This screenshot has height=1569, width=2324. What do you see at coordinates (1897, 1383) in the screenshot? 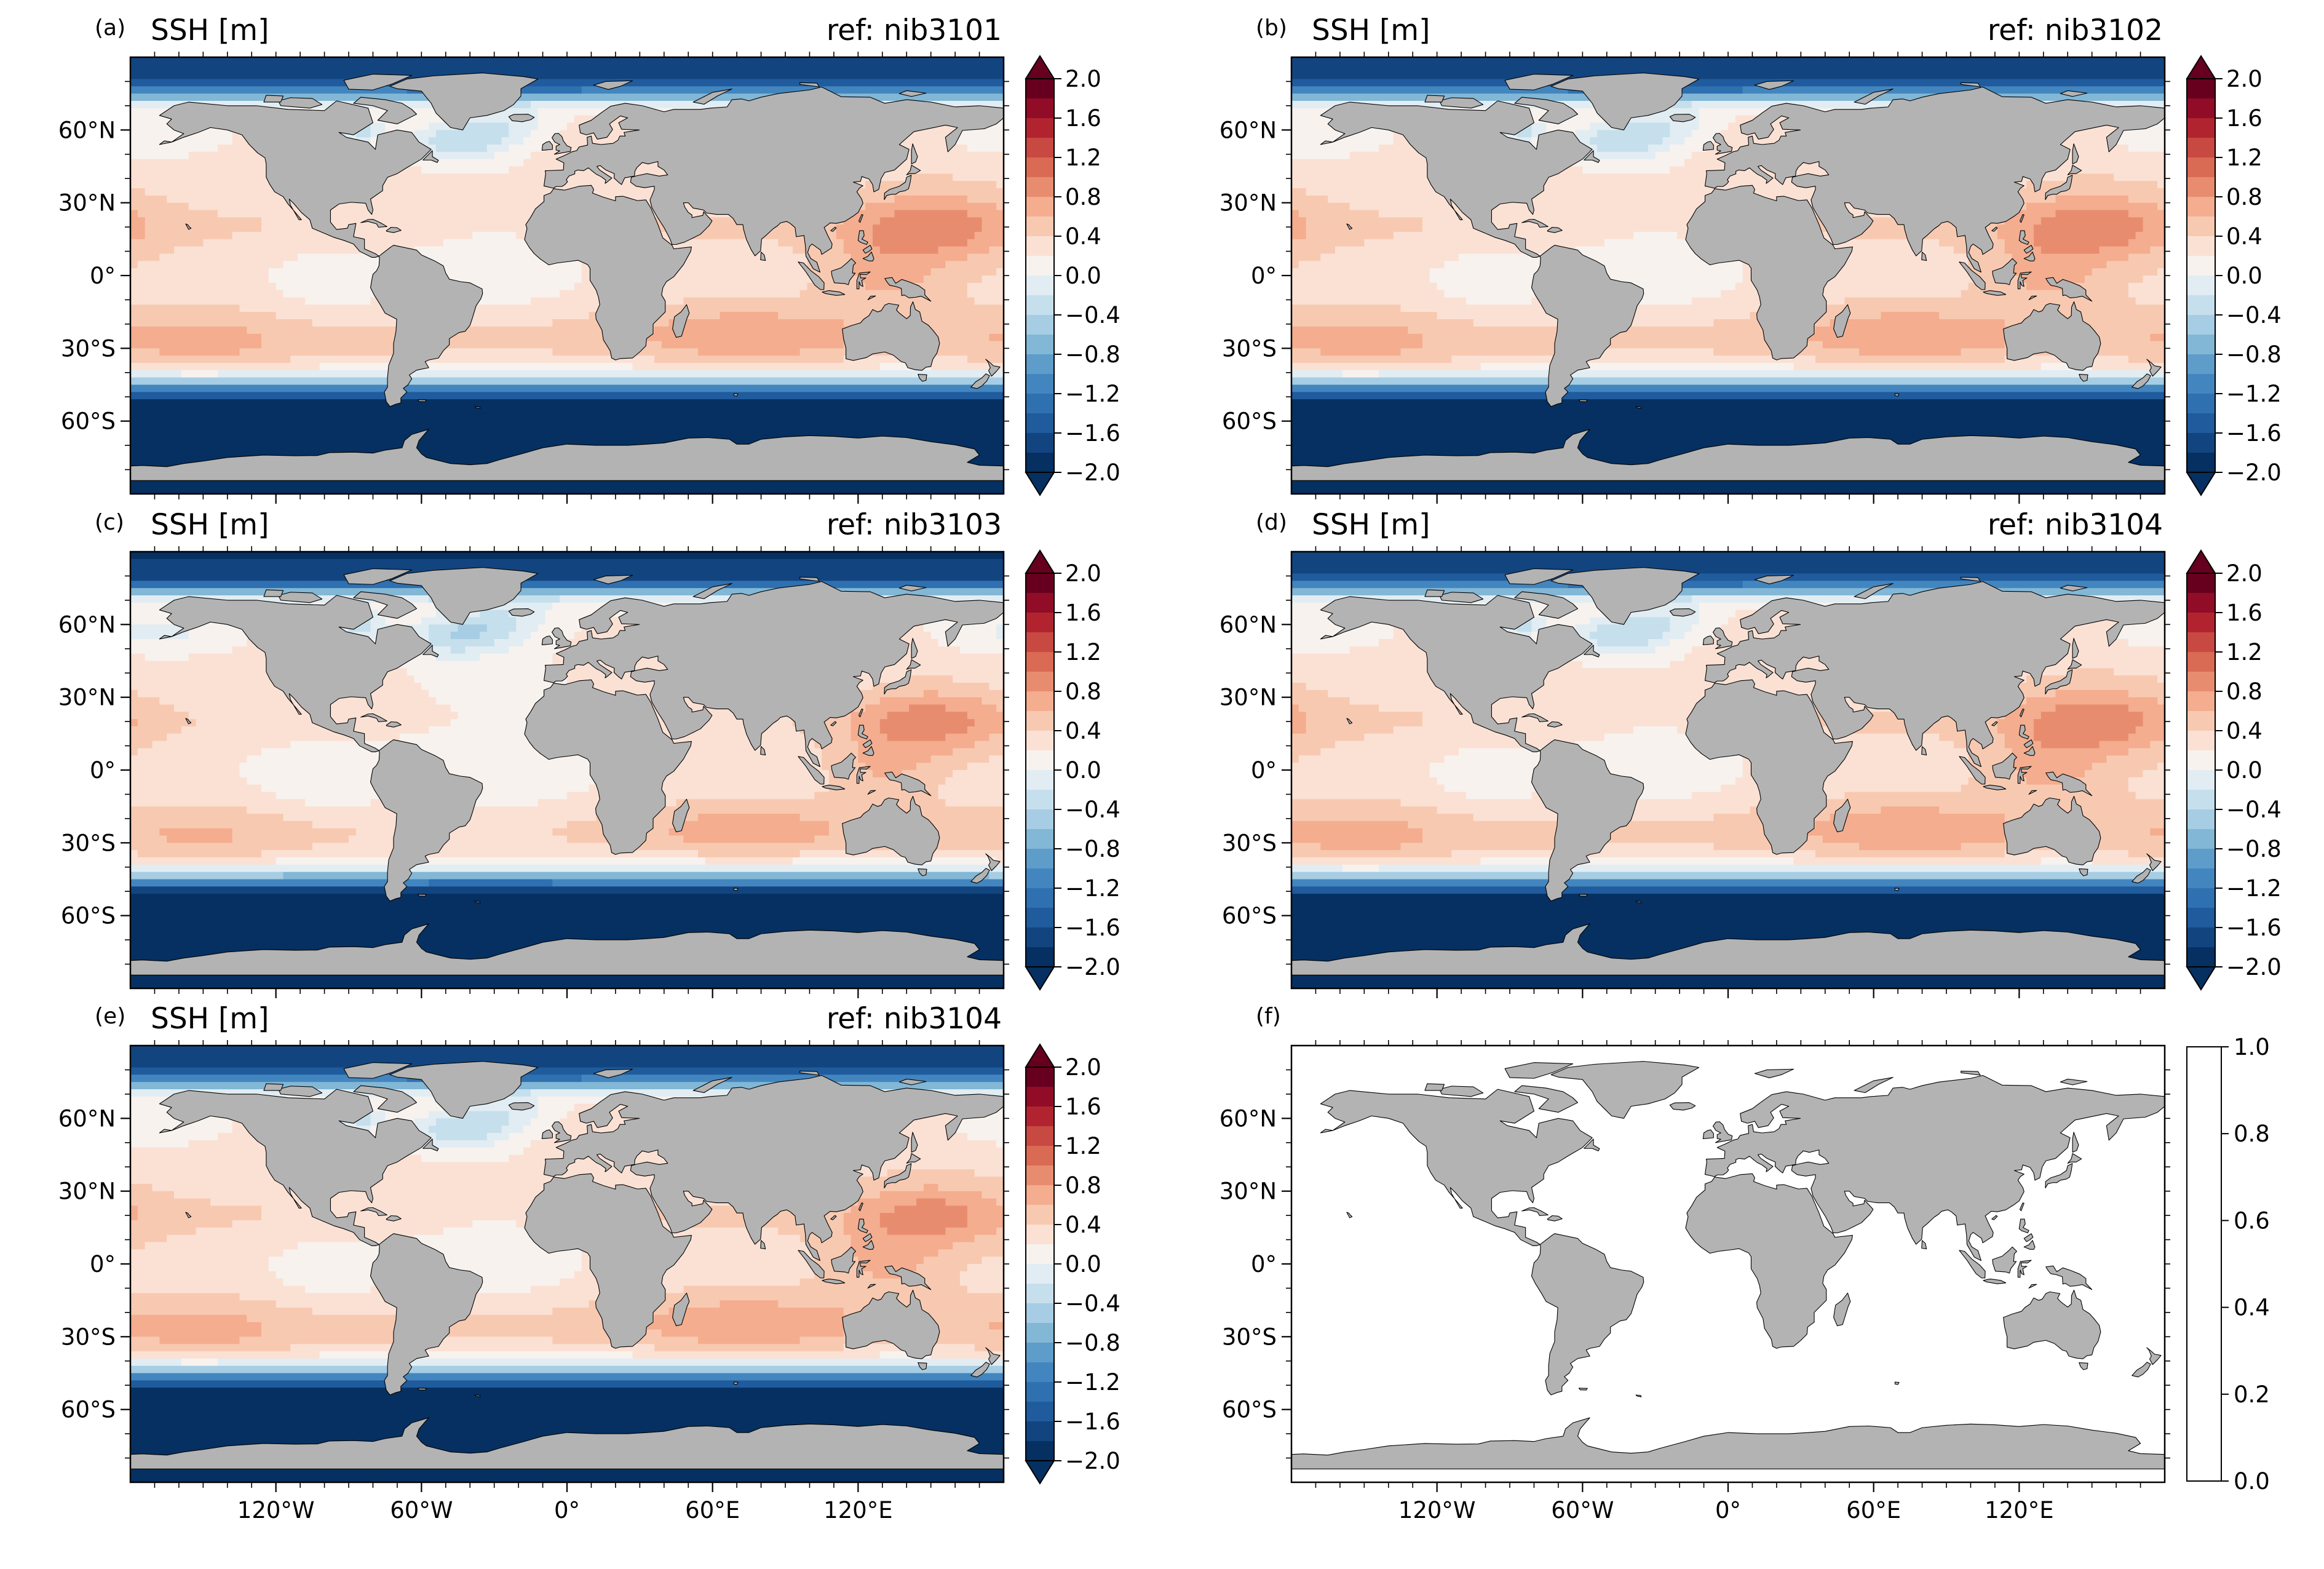
I see `landmass-kerguelen` at bounding box center [1897, 1383].